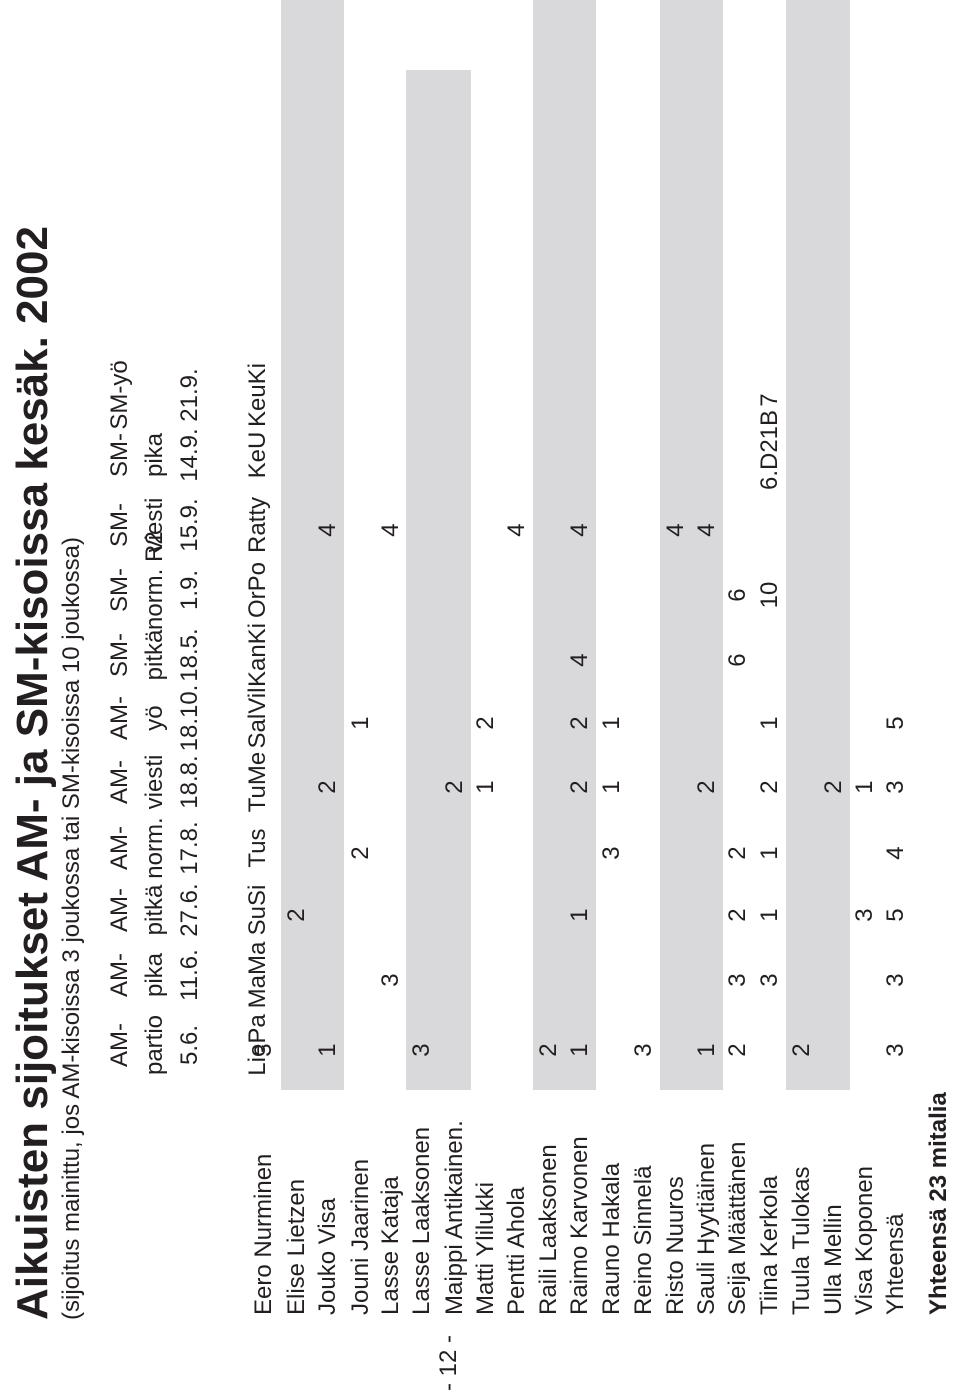 The image size is (960, 1395). What do you see at coordinates (390, 1245) in the screenshot?
I see `athlete-name: Lasse Kataja` at bounding box center [390, 1245].